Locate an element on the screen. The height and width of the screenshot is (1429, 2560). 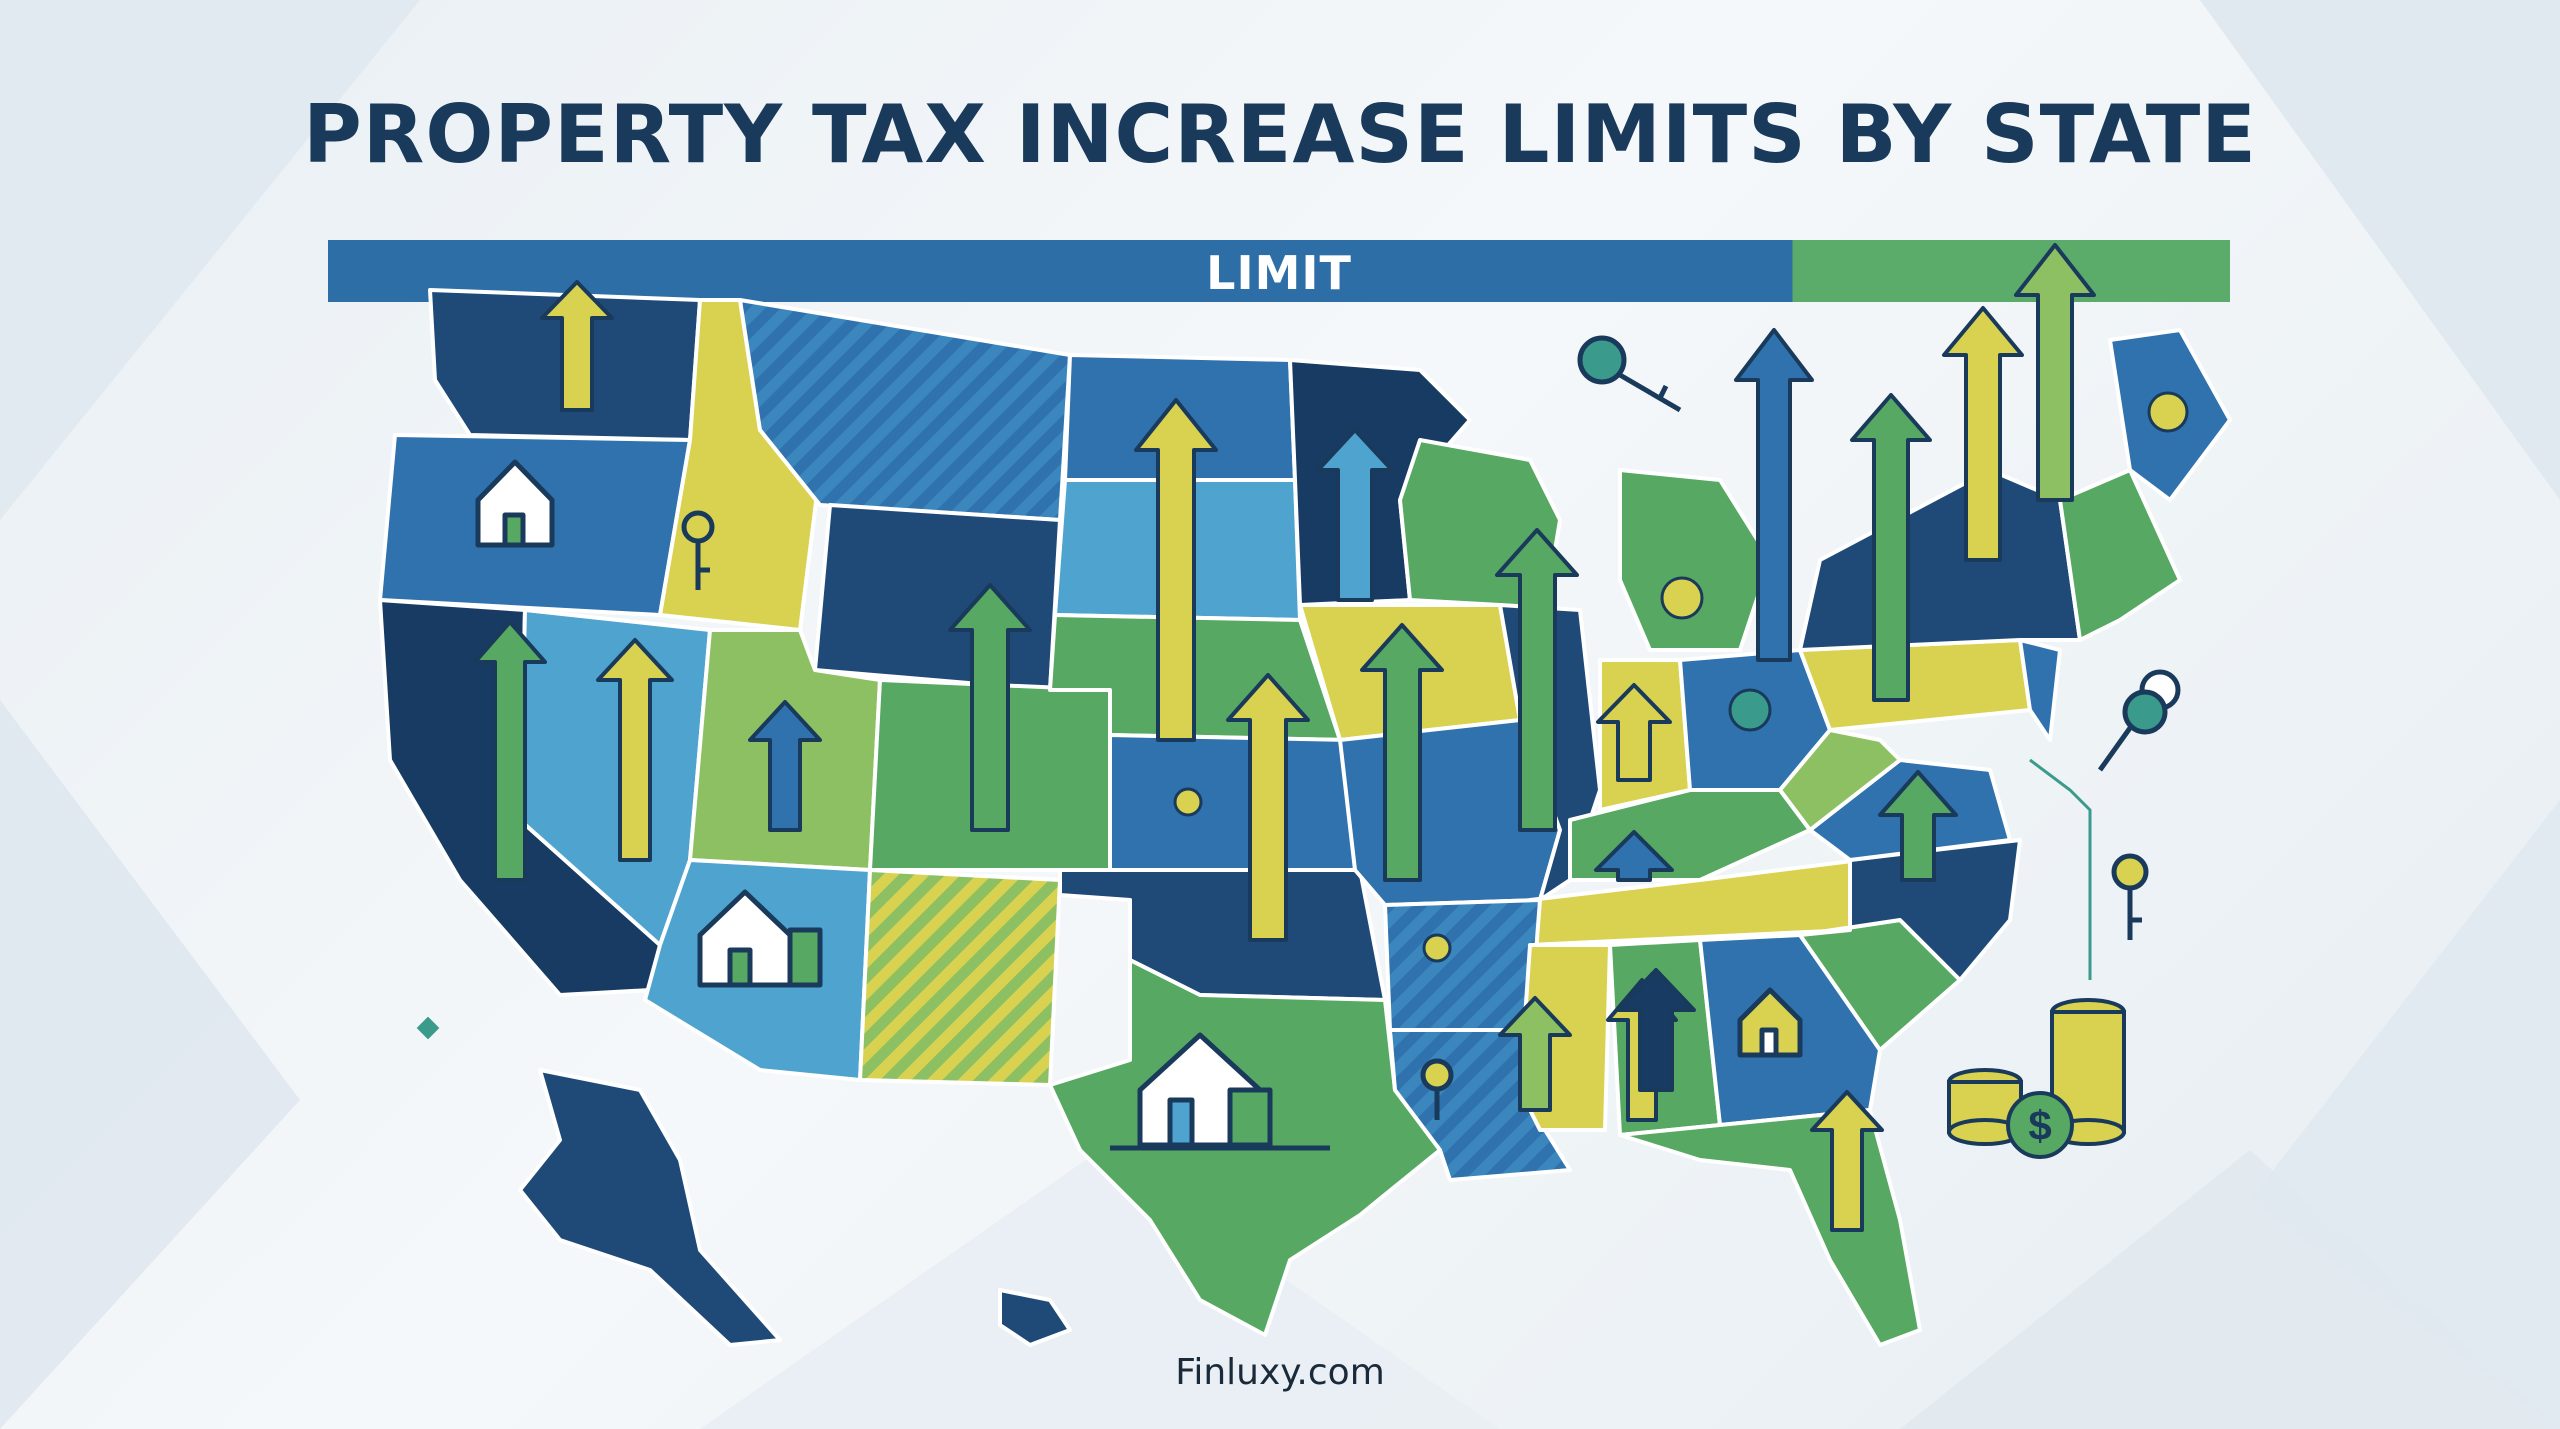
state-hawaii is located at coordinates (1035, 1317).